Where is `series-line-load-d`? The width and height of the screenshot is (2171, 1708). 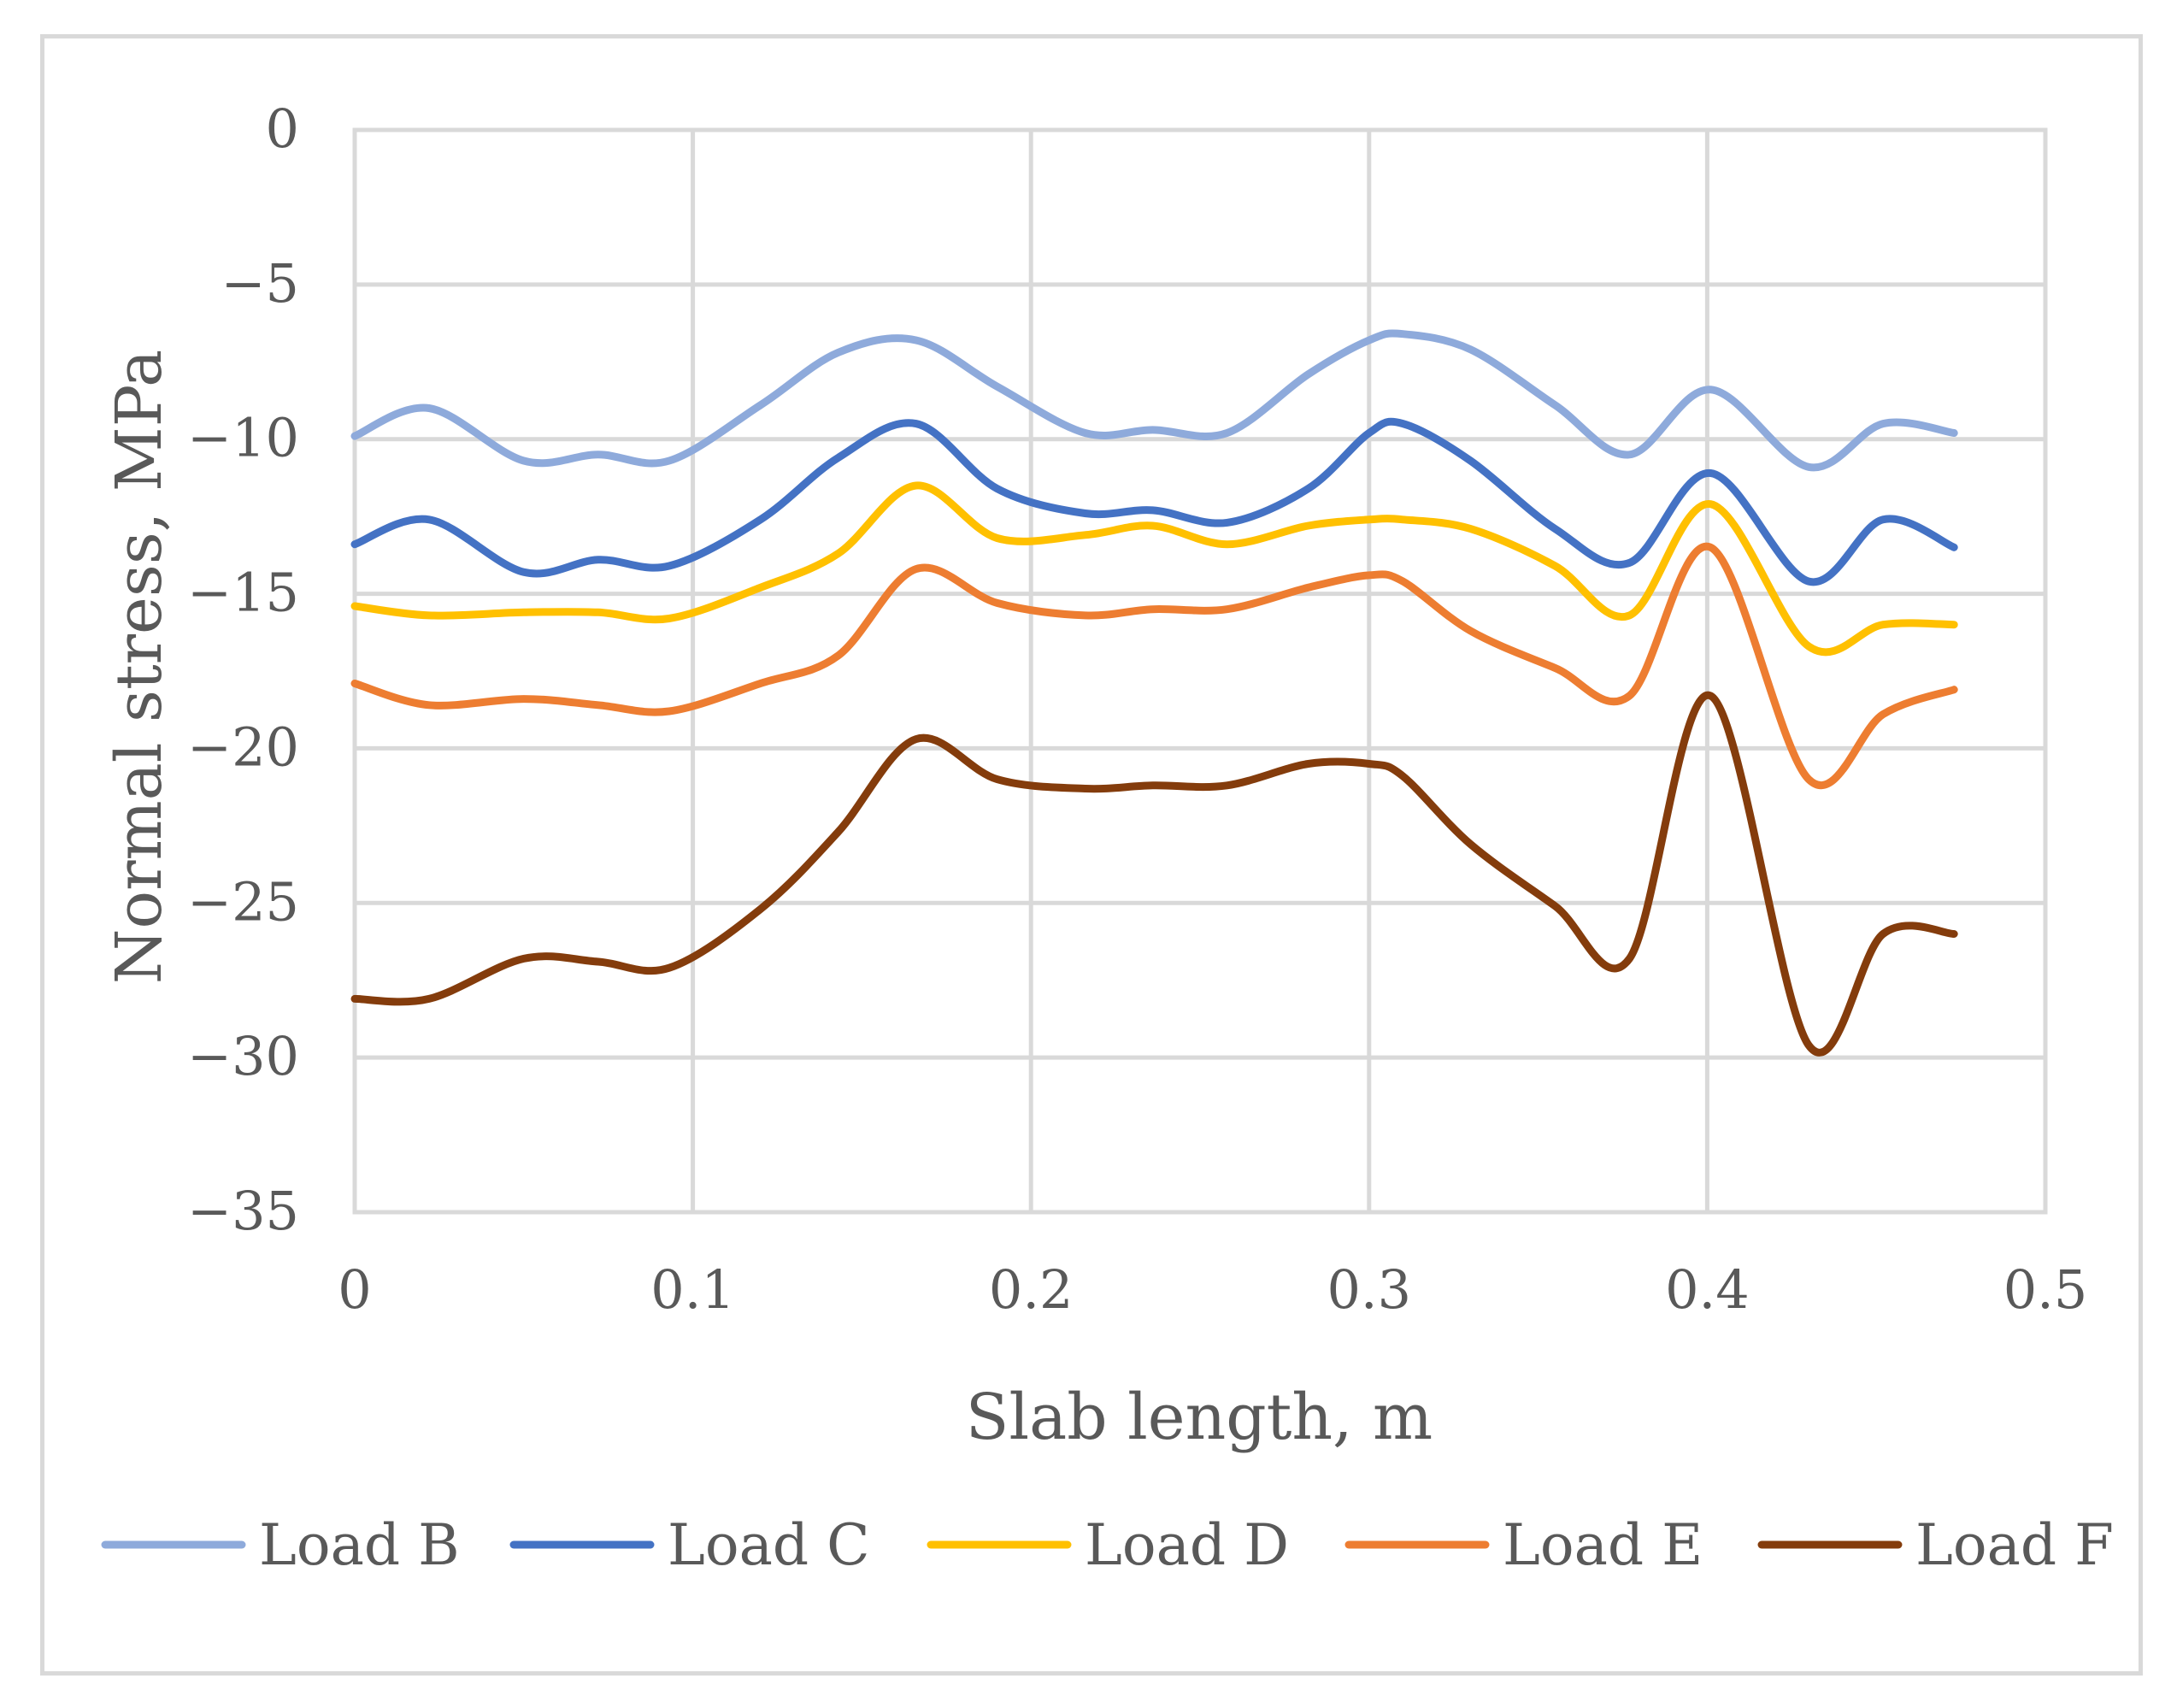
series-line-load-d is located at coordinates (1154, 569).